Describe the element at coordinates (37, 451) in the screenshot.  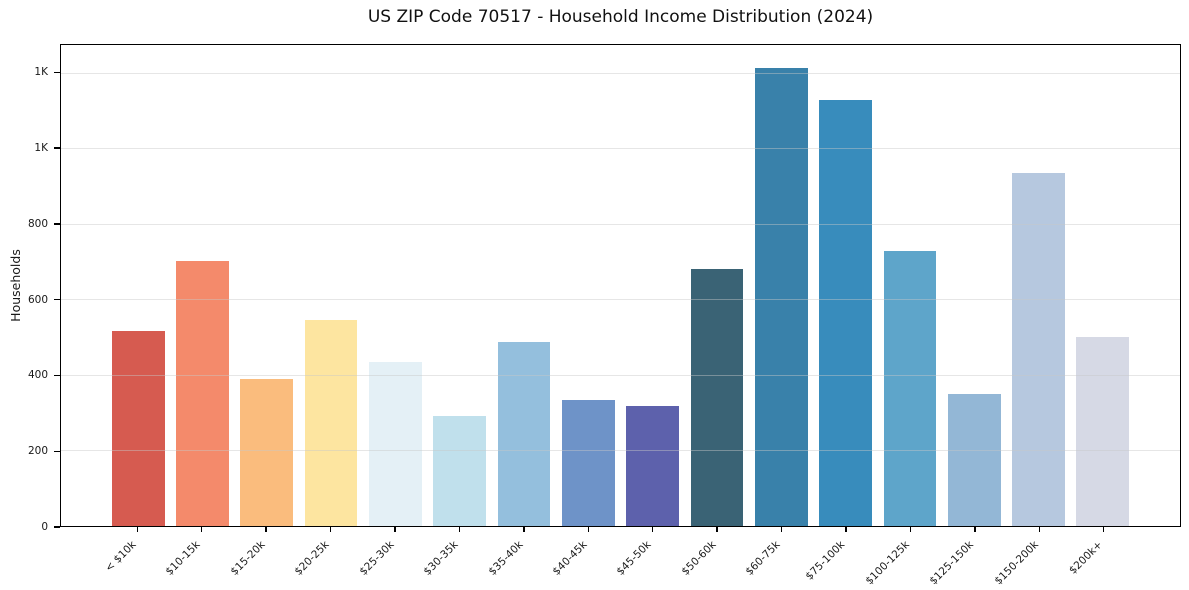
I see `y-tick-label: 200` at that location.